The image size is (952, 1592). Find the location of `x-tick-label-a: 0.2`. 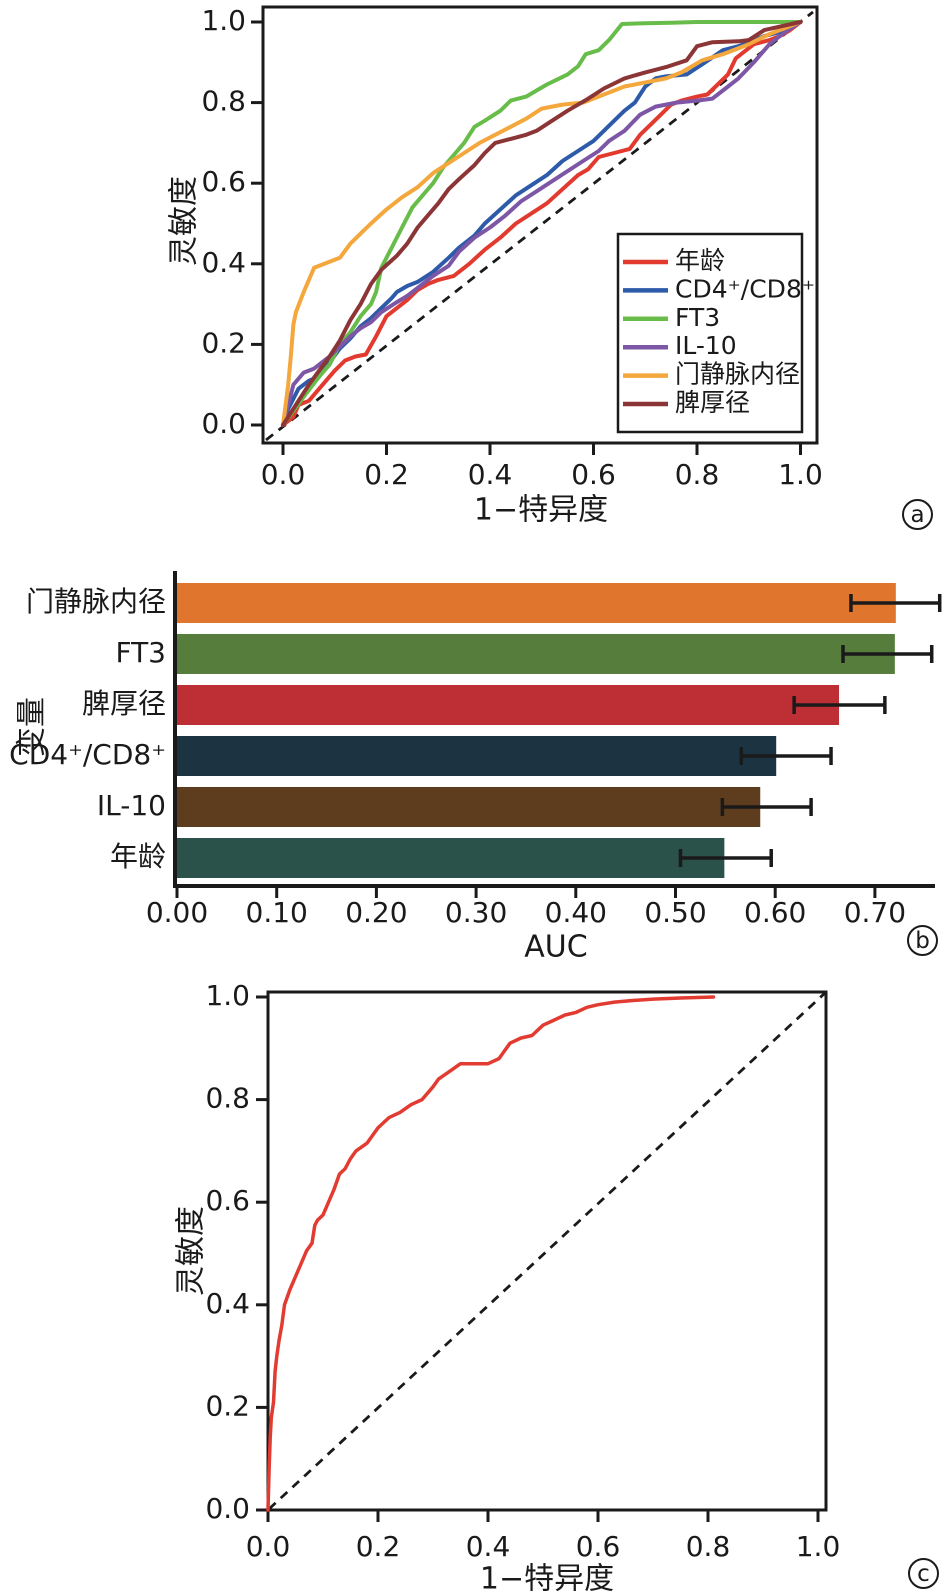

x-tick-label-a: 0.2 is located at coordinates (386, 474).